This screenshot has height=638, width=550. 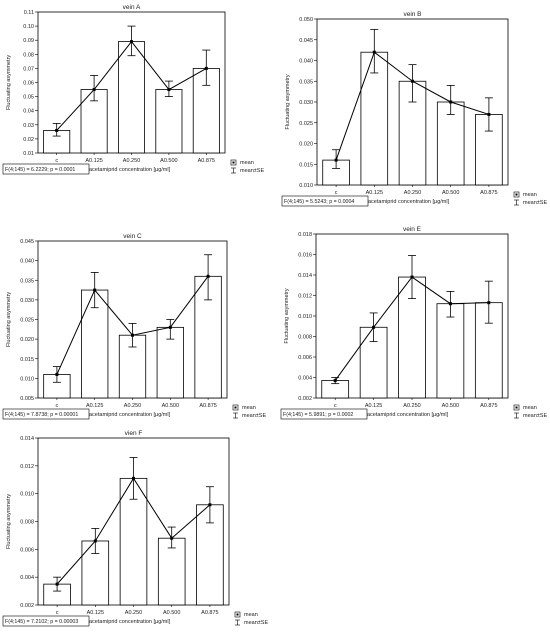 What do you see at coordinates (40, 170) in the screenshot?
I see `stat-text: F(4;145) = 6.2229; p = 0.0001` at bounding box center [40, 170].